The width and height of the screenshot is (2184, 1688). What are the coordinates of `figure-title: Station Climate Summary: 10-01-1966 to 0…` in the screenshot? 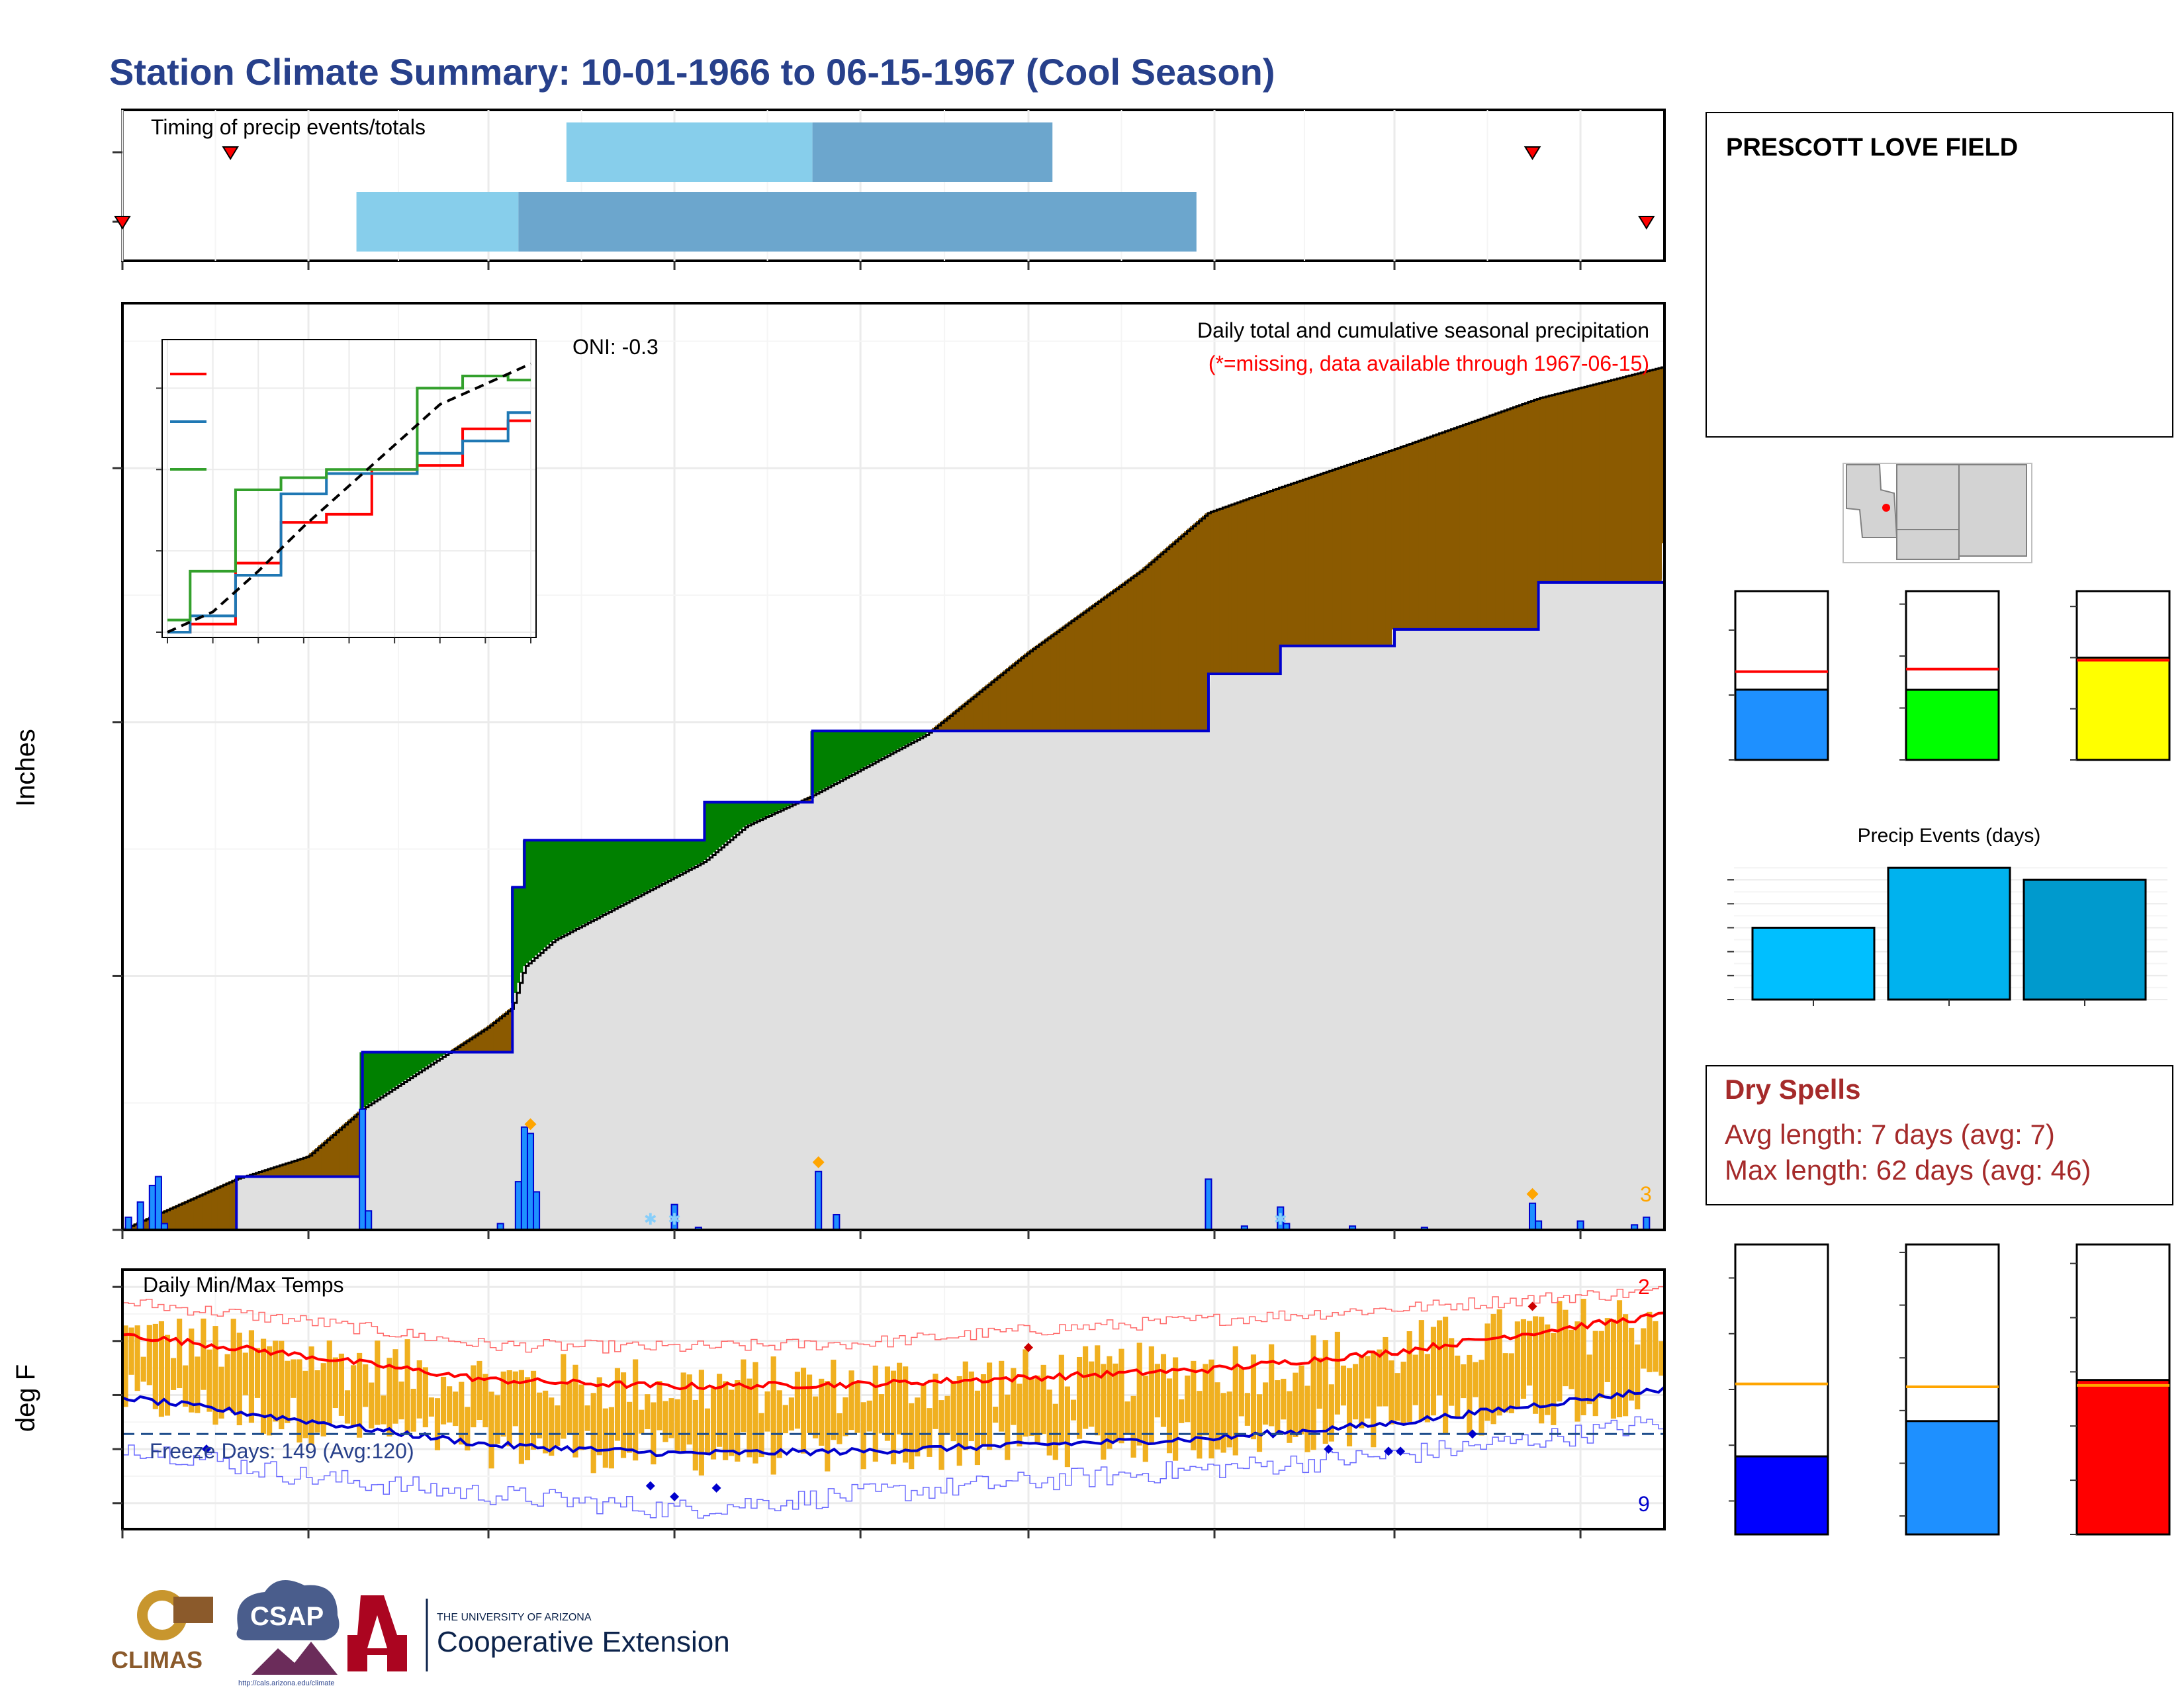 It's located at (692, 72).